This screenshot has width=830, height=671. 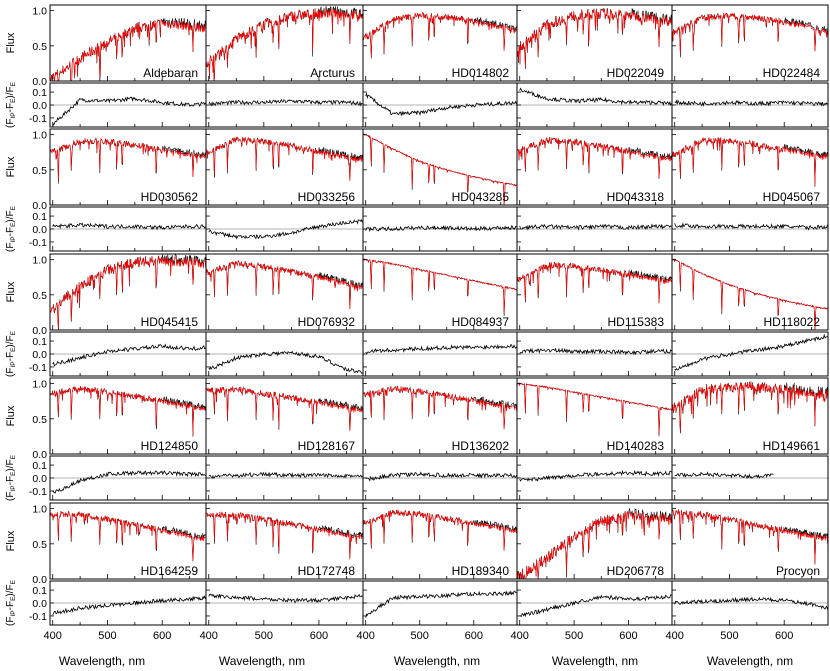 I want to click on star-label: HD115383, so click(x=636, y=322).